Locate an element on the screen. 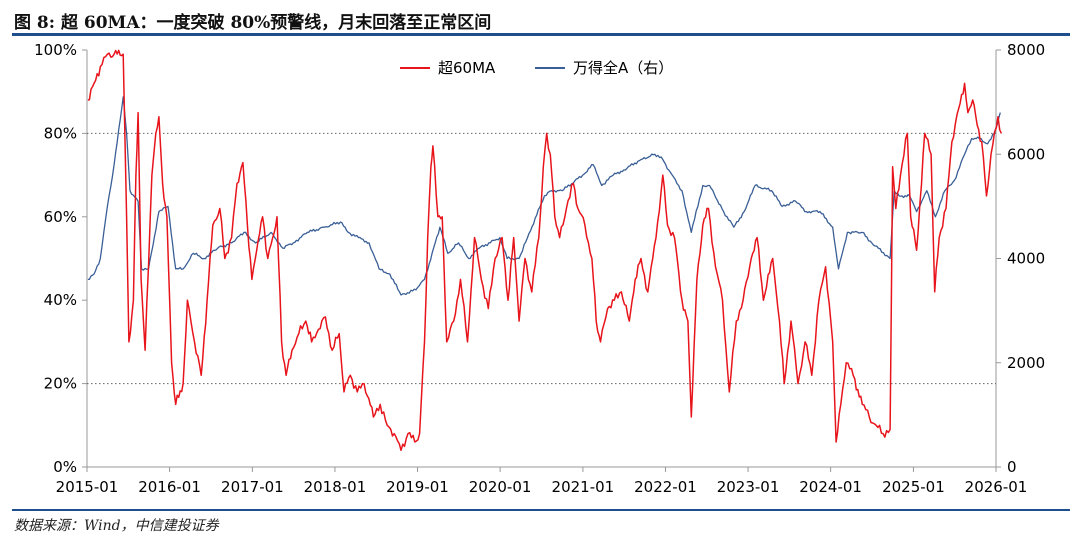  right-axis: 0 2000 4000 6000 8000 is located at coordinates (1020, 258).